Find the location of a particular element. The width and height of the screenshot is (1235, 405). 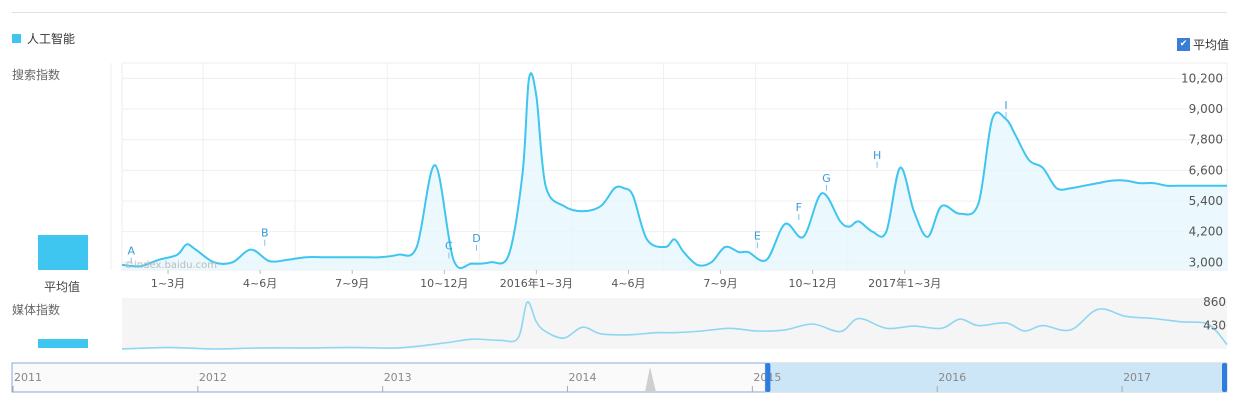

annotation-f: F is located at coordinates (799, 207).